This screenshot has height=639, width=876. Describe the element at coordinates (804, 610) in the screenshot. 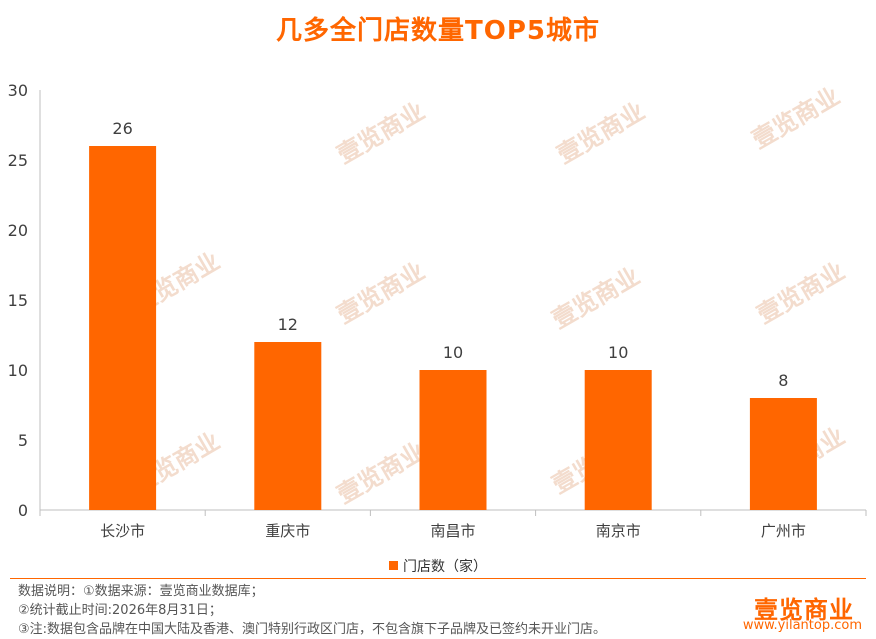

I see `brand-logo: 壹览商业` at that location.